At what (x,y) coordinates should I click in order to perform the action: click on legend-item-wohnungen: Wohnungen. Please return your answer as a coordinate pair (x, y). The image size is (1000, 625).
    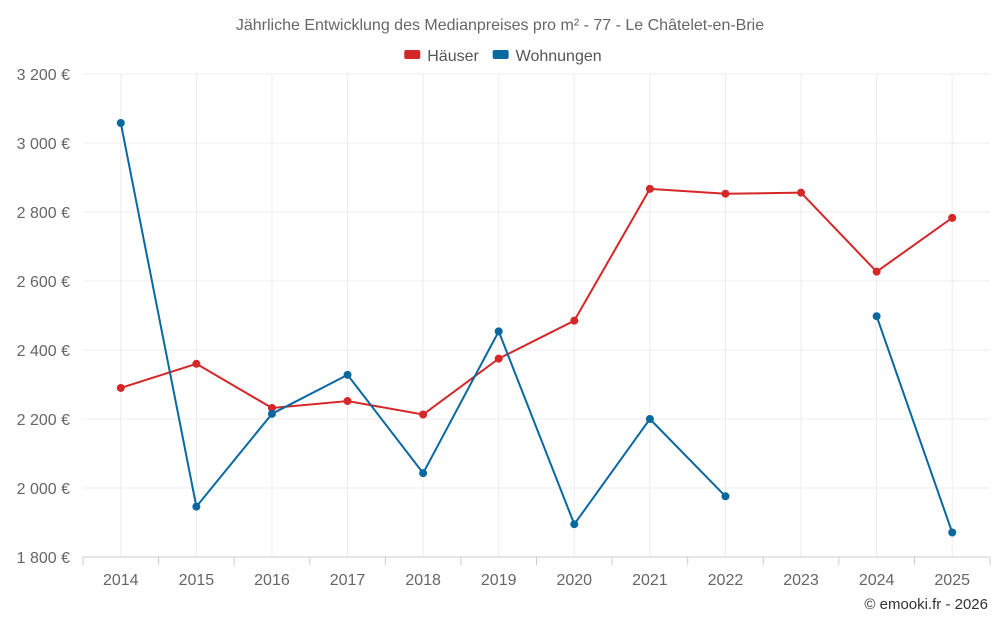
    Looking at the image, I should click on (547, 56).